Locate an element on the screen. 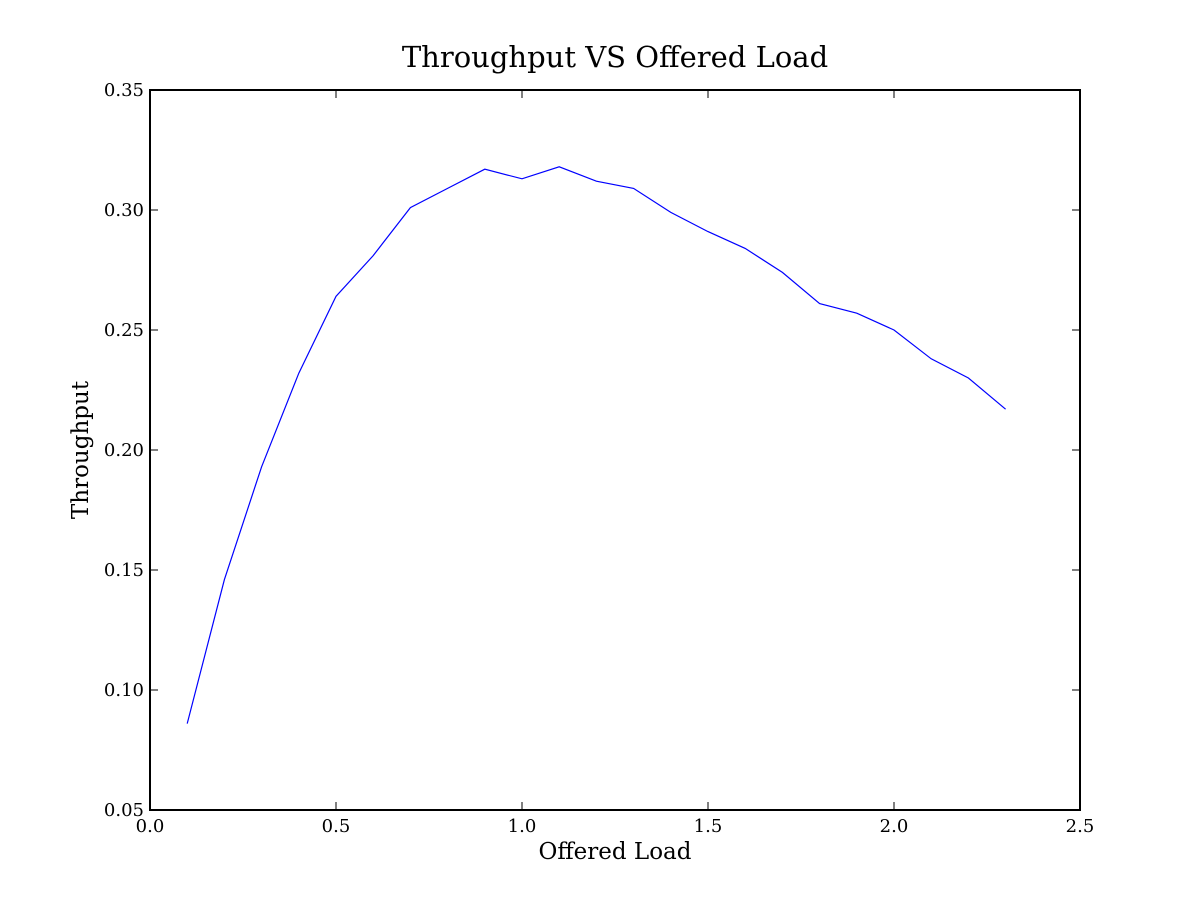 The image size is (1200, 905). x-axis-label: Offered Load is located at coordinates (614, 852).